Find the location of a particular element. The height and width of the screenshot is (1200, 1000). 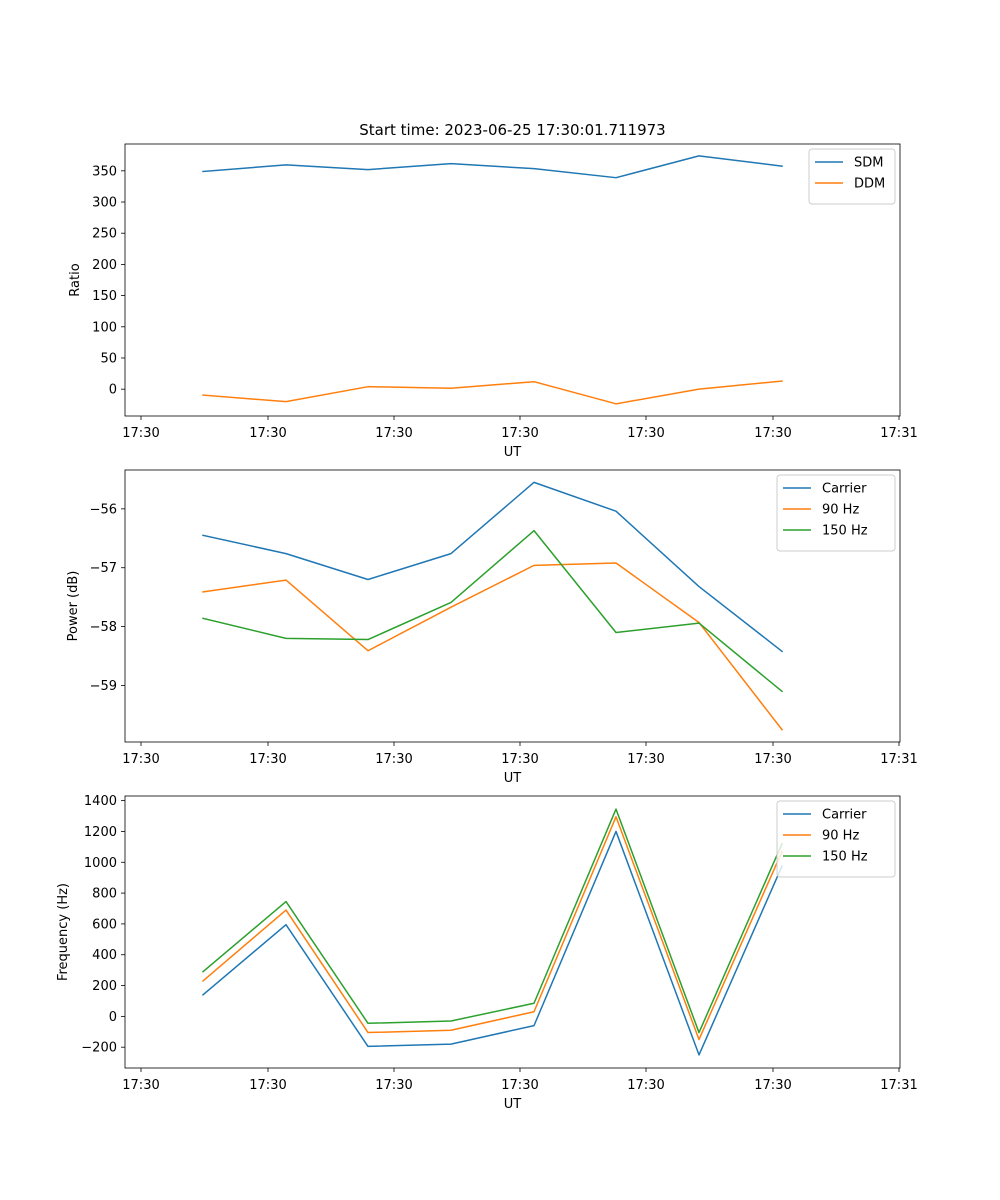

y-tick-label: −58 is located at coordinates (103, 627).